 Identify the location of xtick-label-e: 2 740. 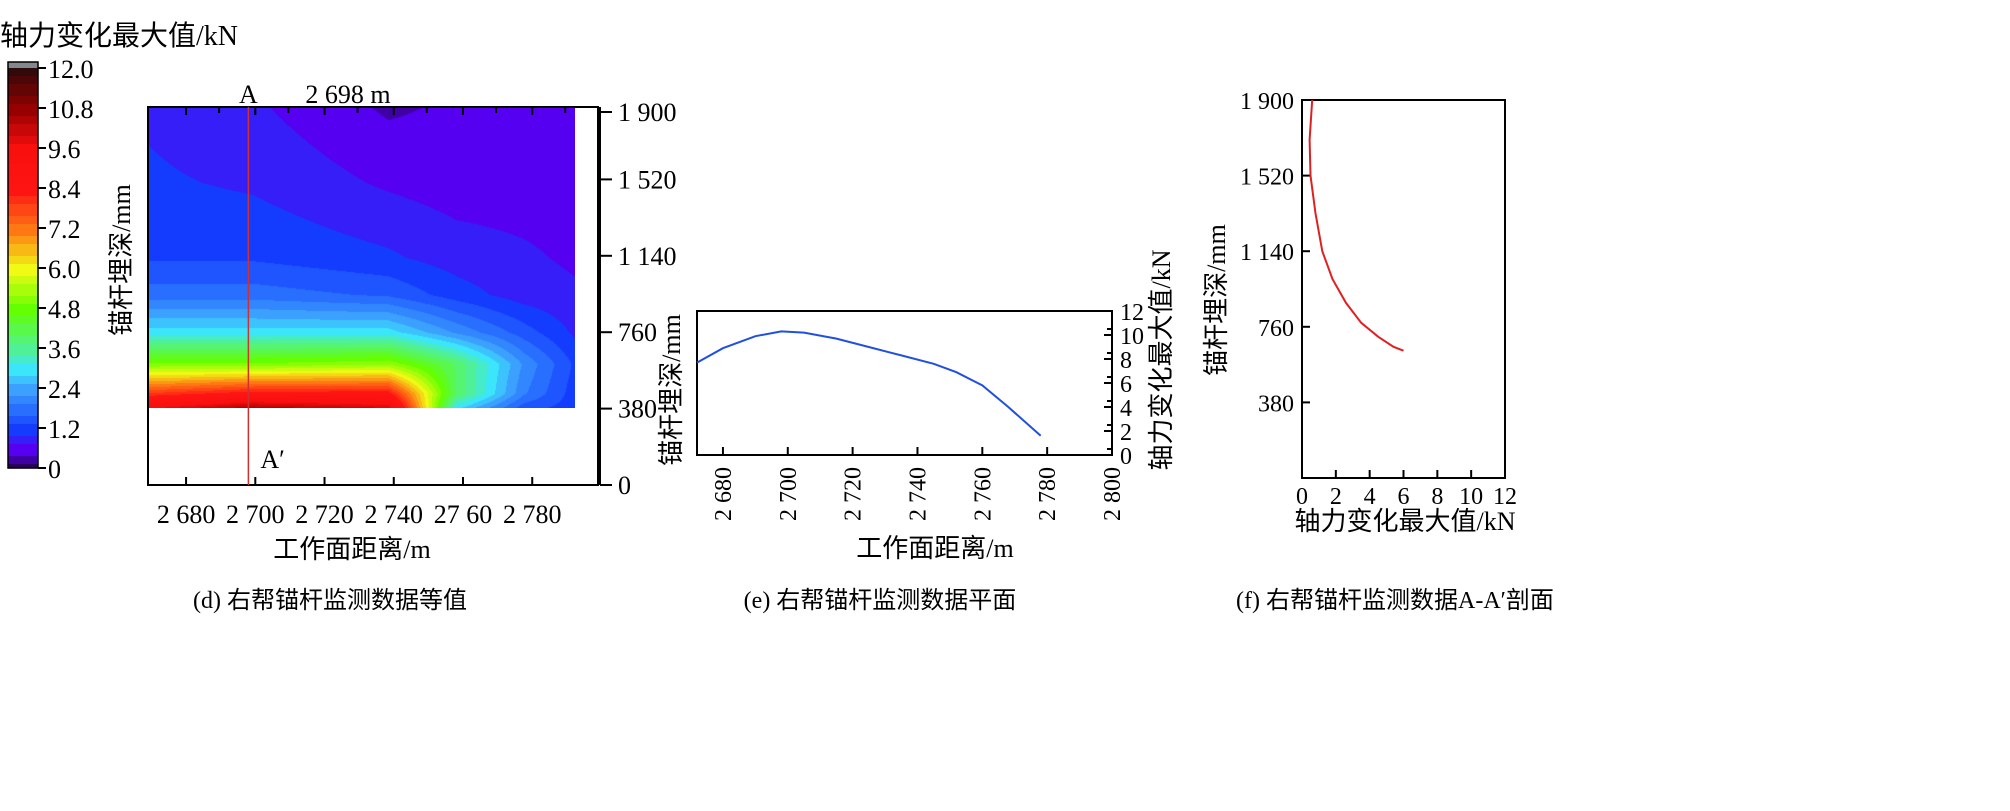
(918, 494).